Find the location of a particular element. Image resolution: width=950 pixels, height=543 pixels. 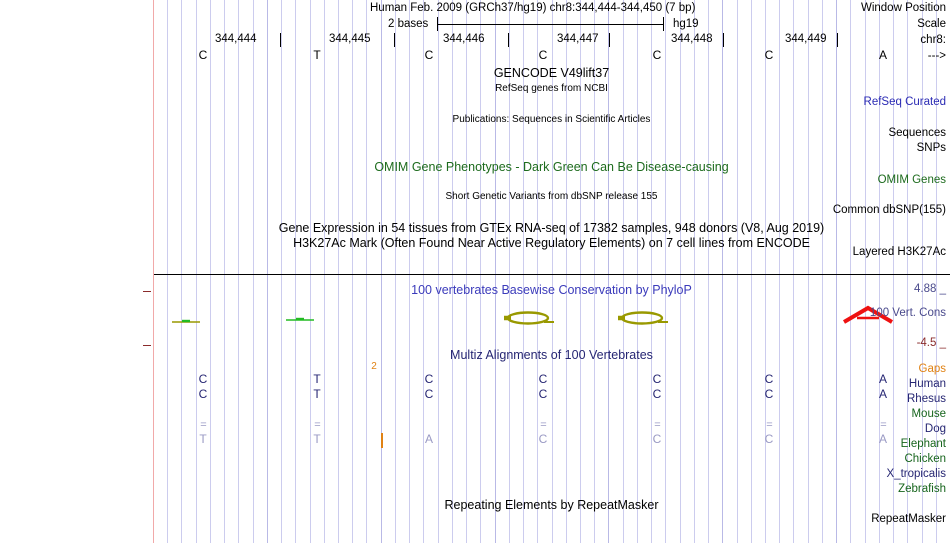

scale-bar-right-cap is located at coordinates (663, 24).